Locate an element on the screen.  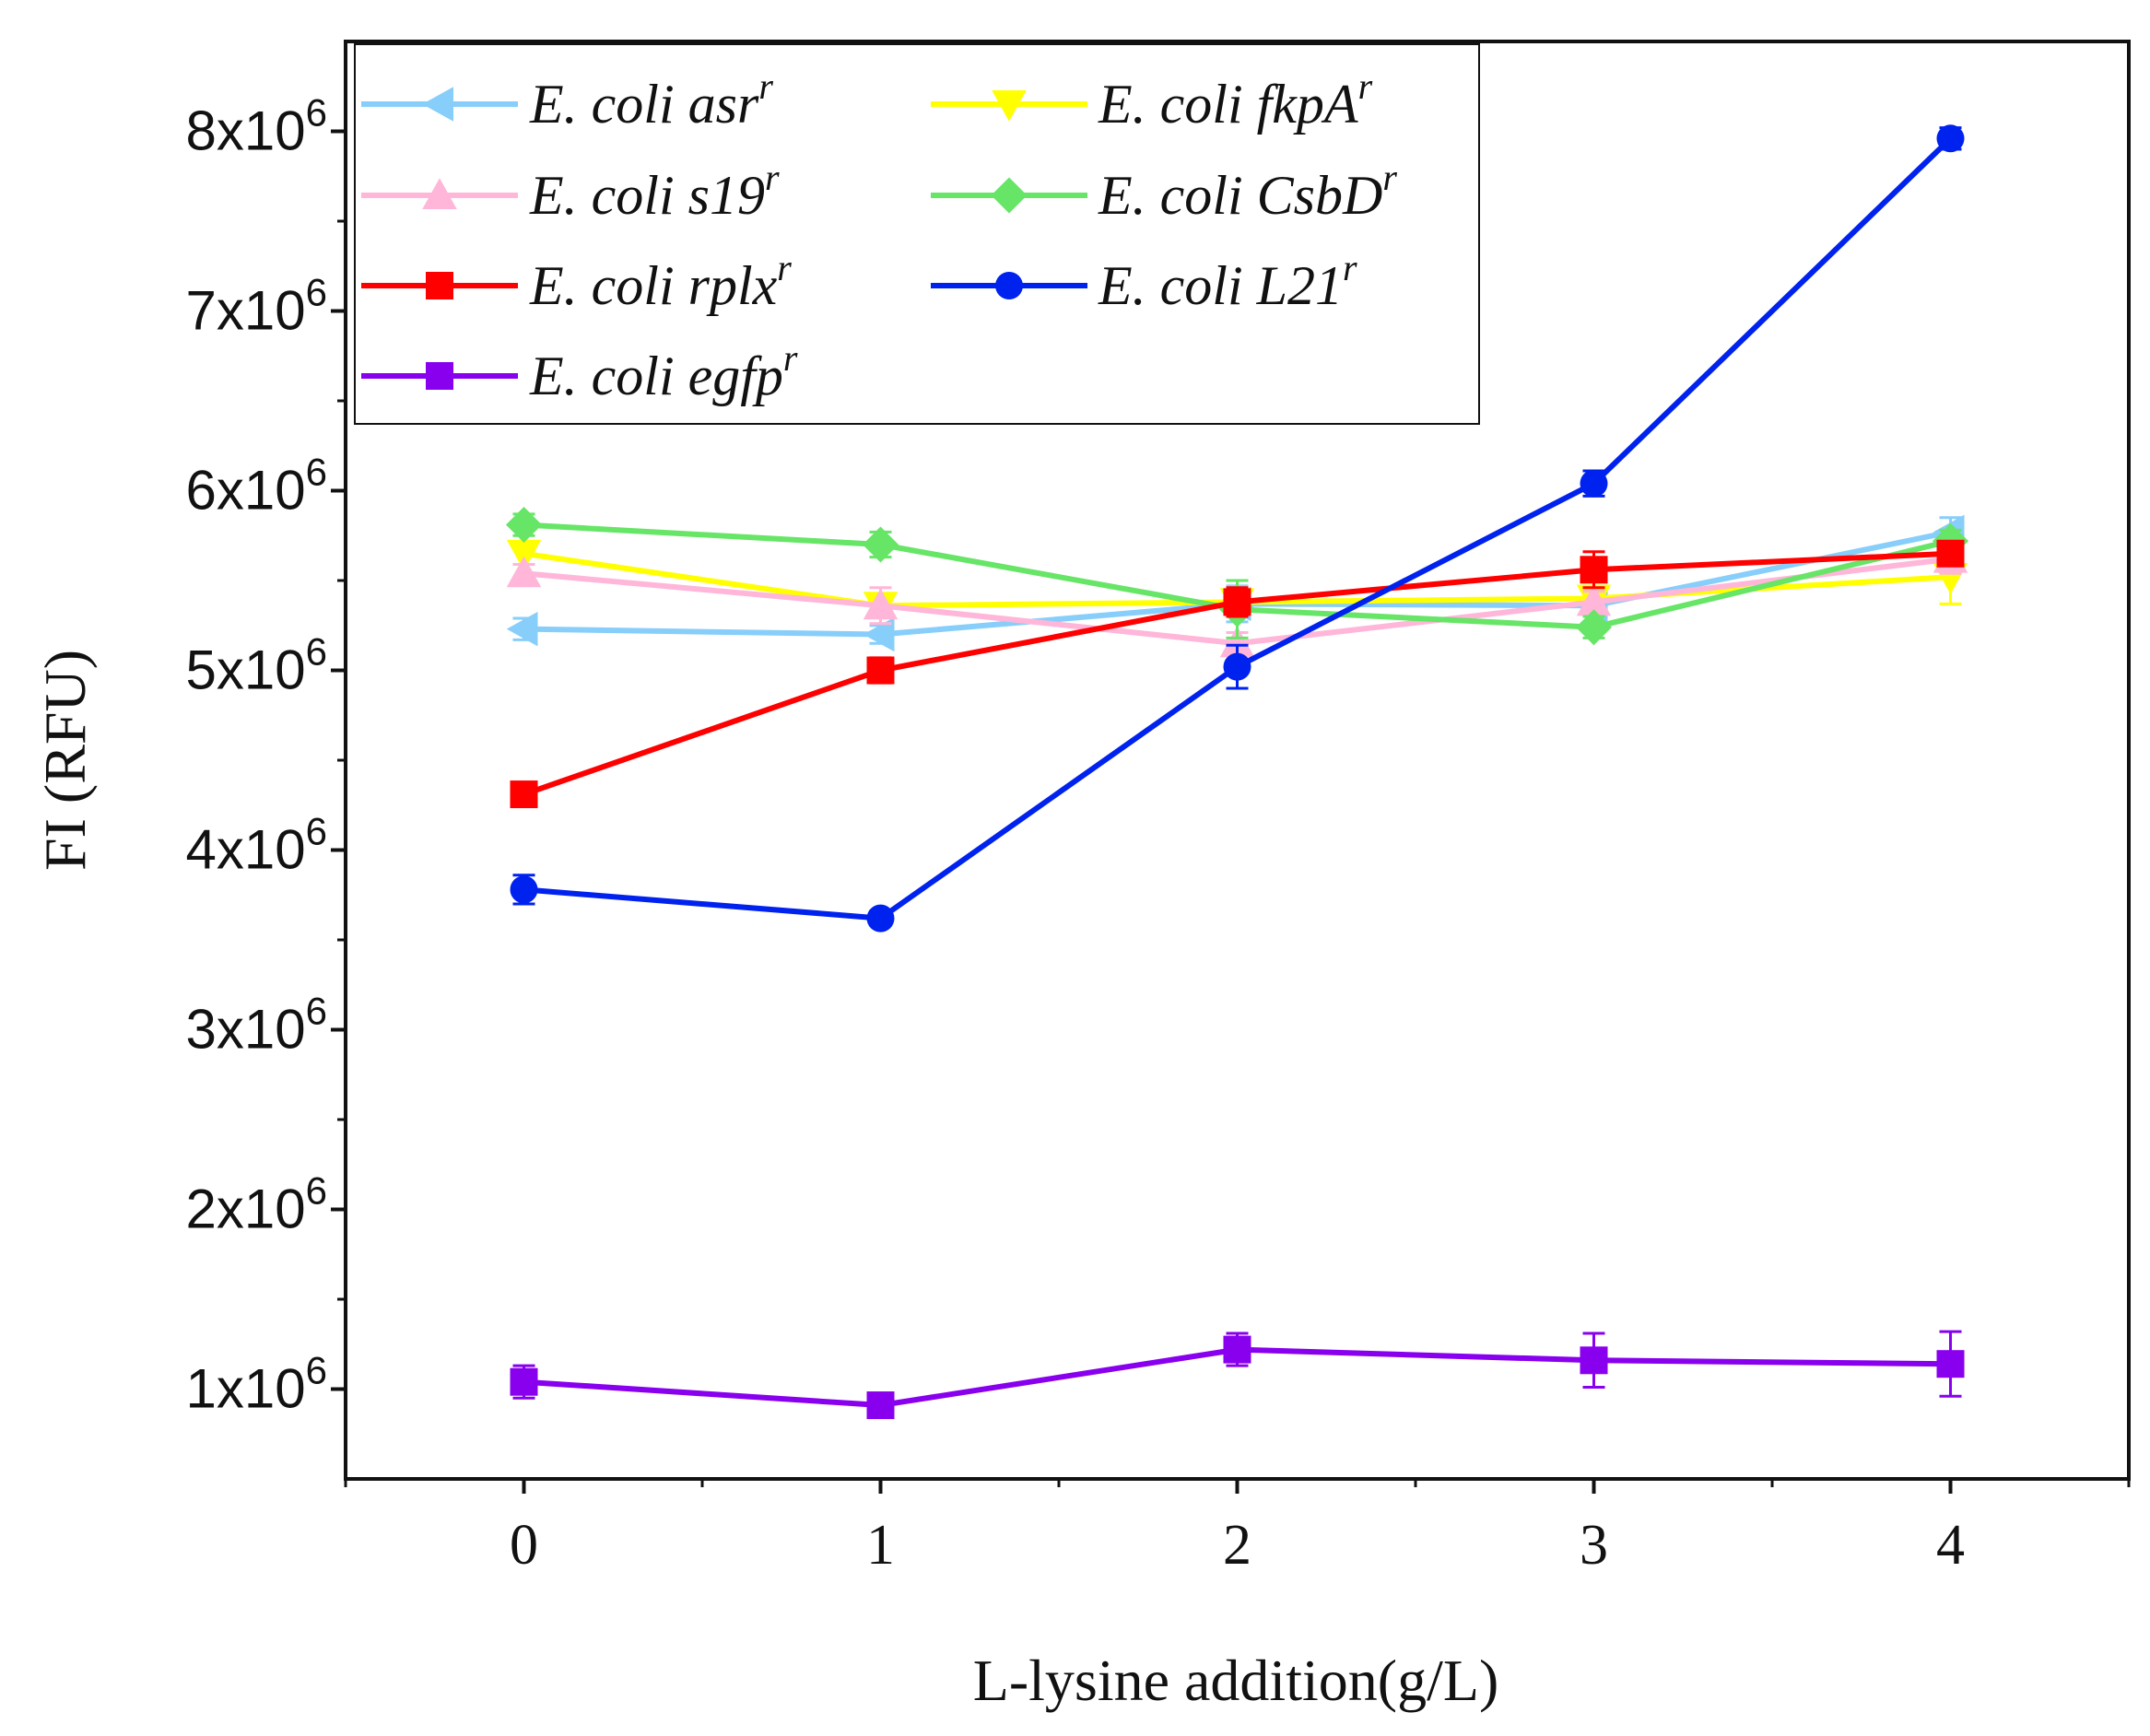
legend-label: E. coli L21r is located at coordinates (1227, 281).